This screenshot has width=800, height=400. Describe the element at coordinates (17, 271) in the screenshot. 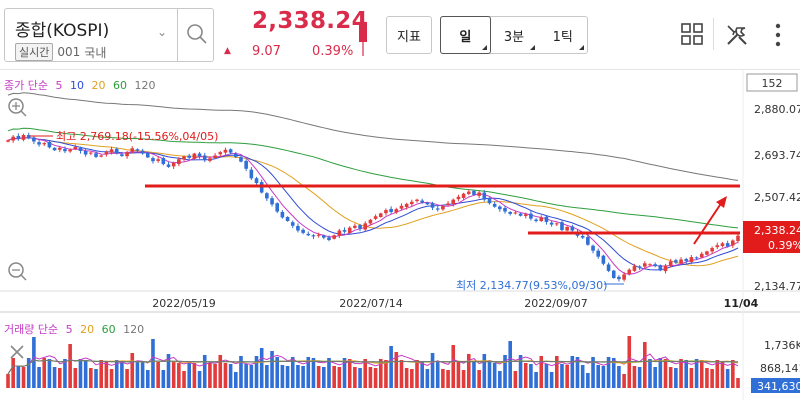

I see `zoom-out-icon` at that location.